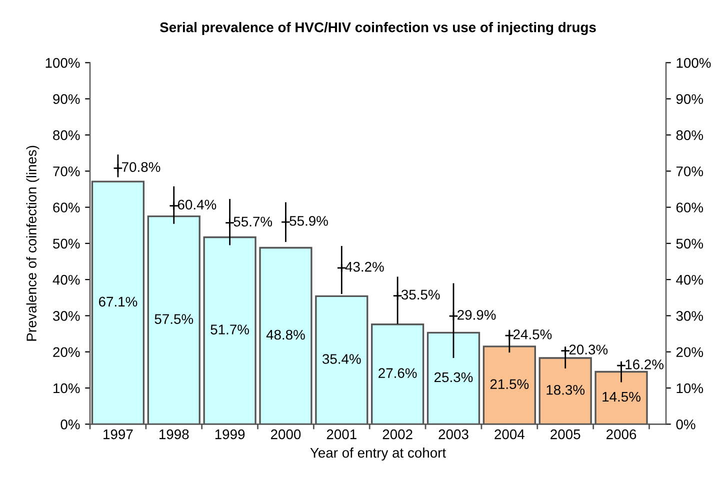 The image size is (720, 482). What do you see at coordinates (230, 434) in the screenshot?
I see `x-tick-label: 1999` at bounding box center [230, 434].